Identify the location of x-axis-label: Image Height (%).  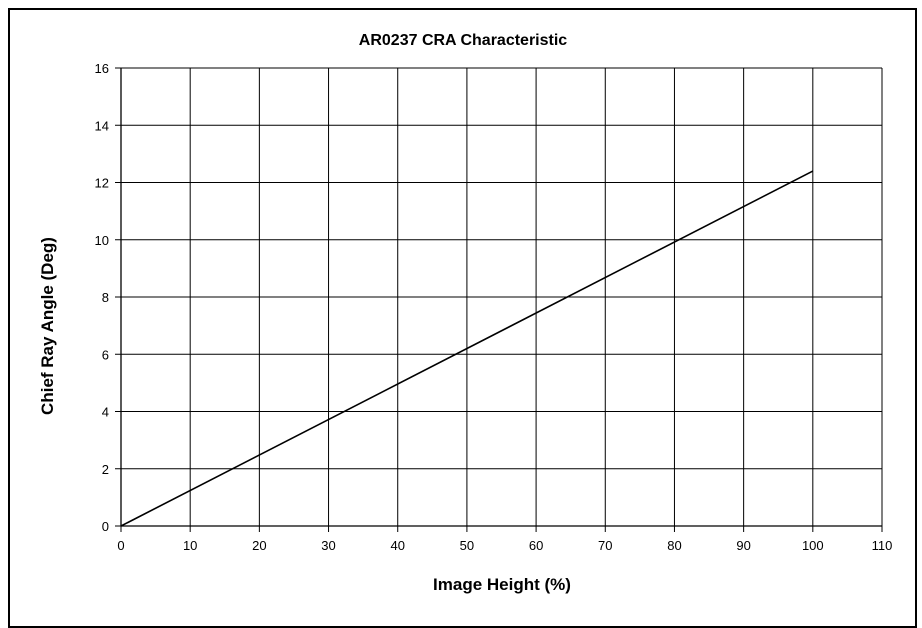
(502, 584).